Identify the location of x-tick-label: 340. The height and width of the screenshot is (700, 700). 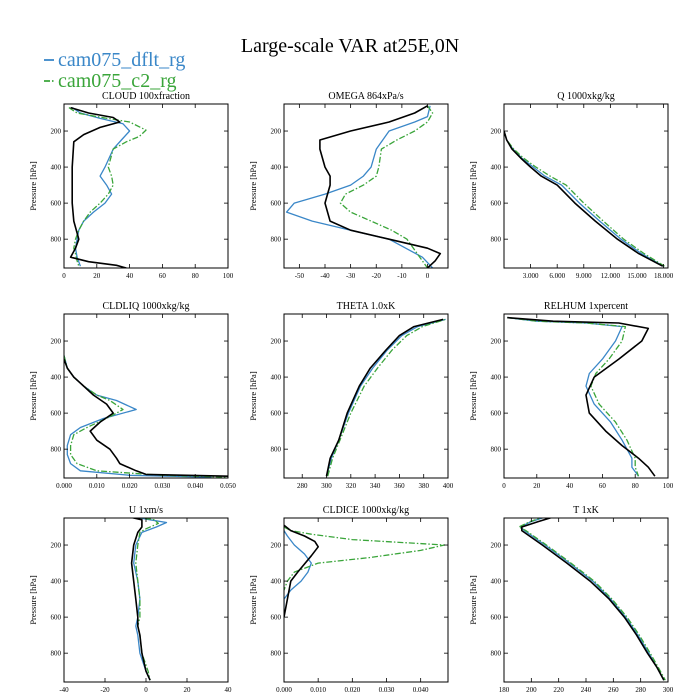
(375, 486).